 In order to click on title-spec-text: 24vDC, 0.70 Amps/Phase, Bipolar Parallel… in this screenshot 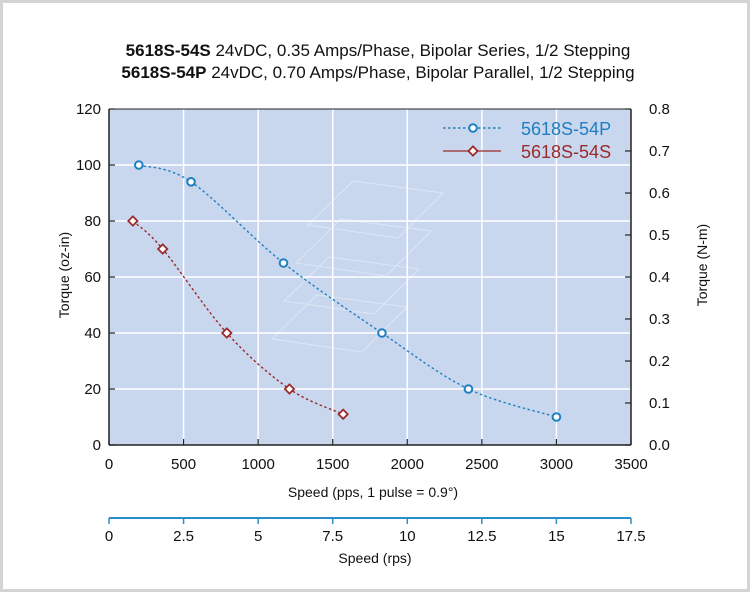, I will do `click(420, 72)`.